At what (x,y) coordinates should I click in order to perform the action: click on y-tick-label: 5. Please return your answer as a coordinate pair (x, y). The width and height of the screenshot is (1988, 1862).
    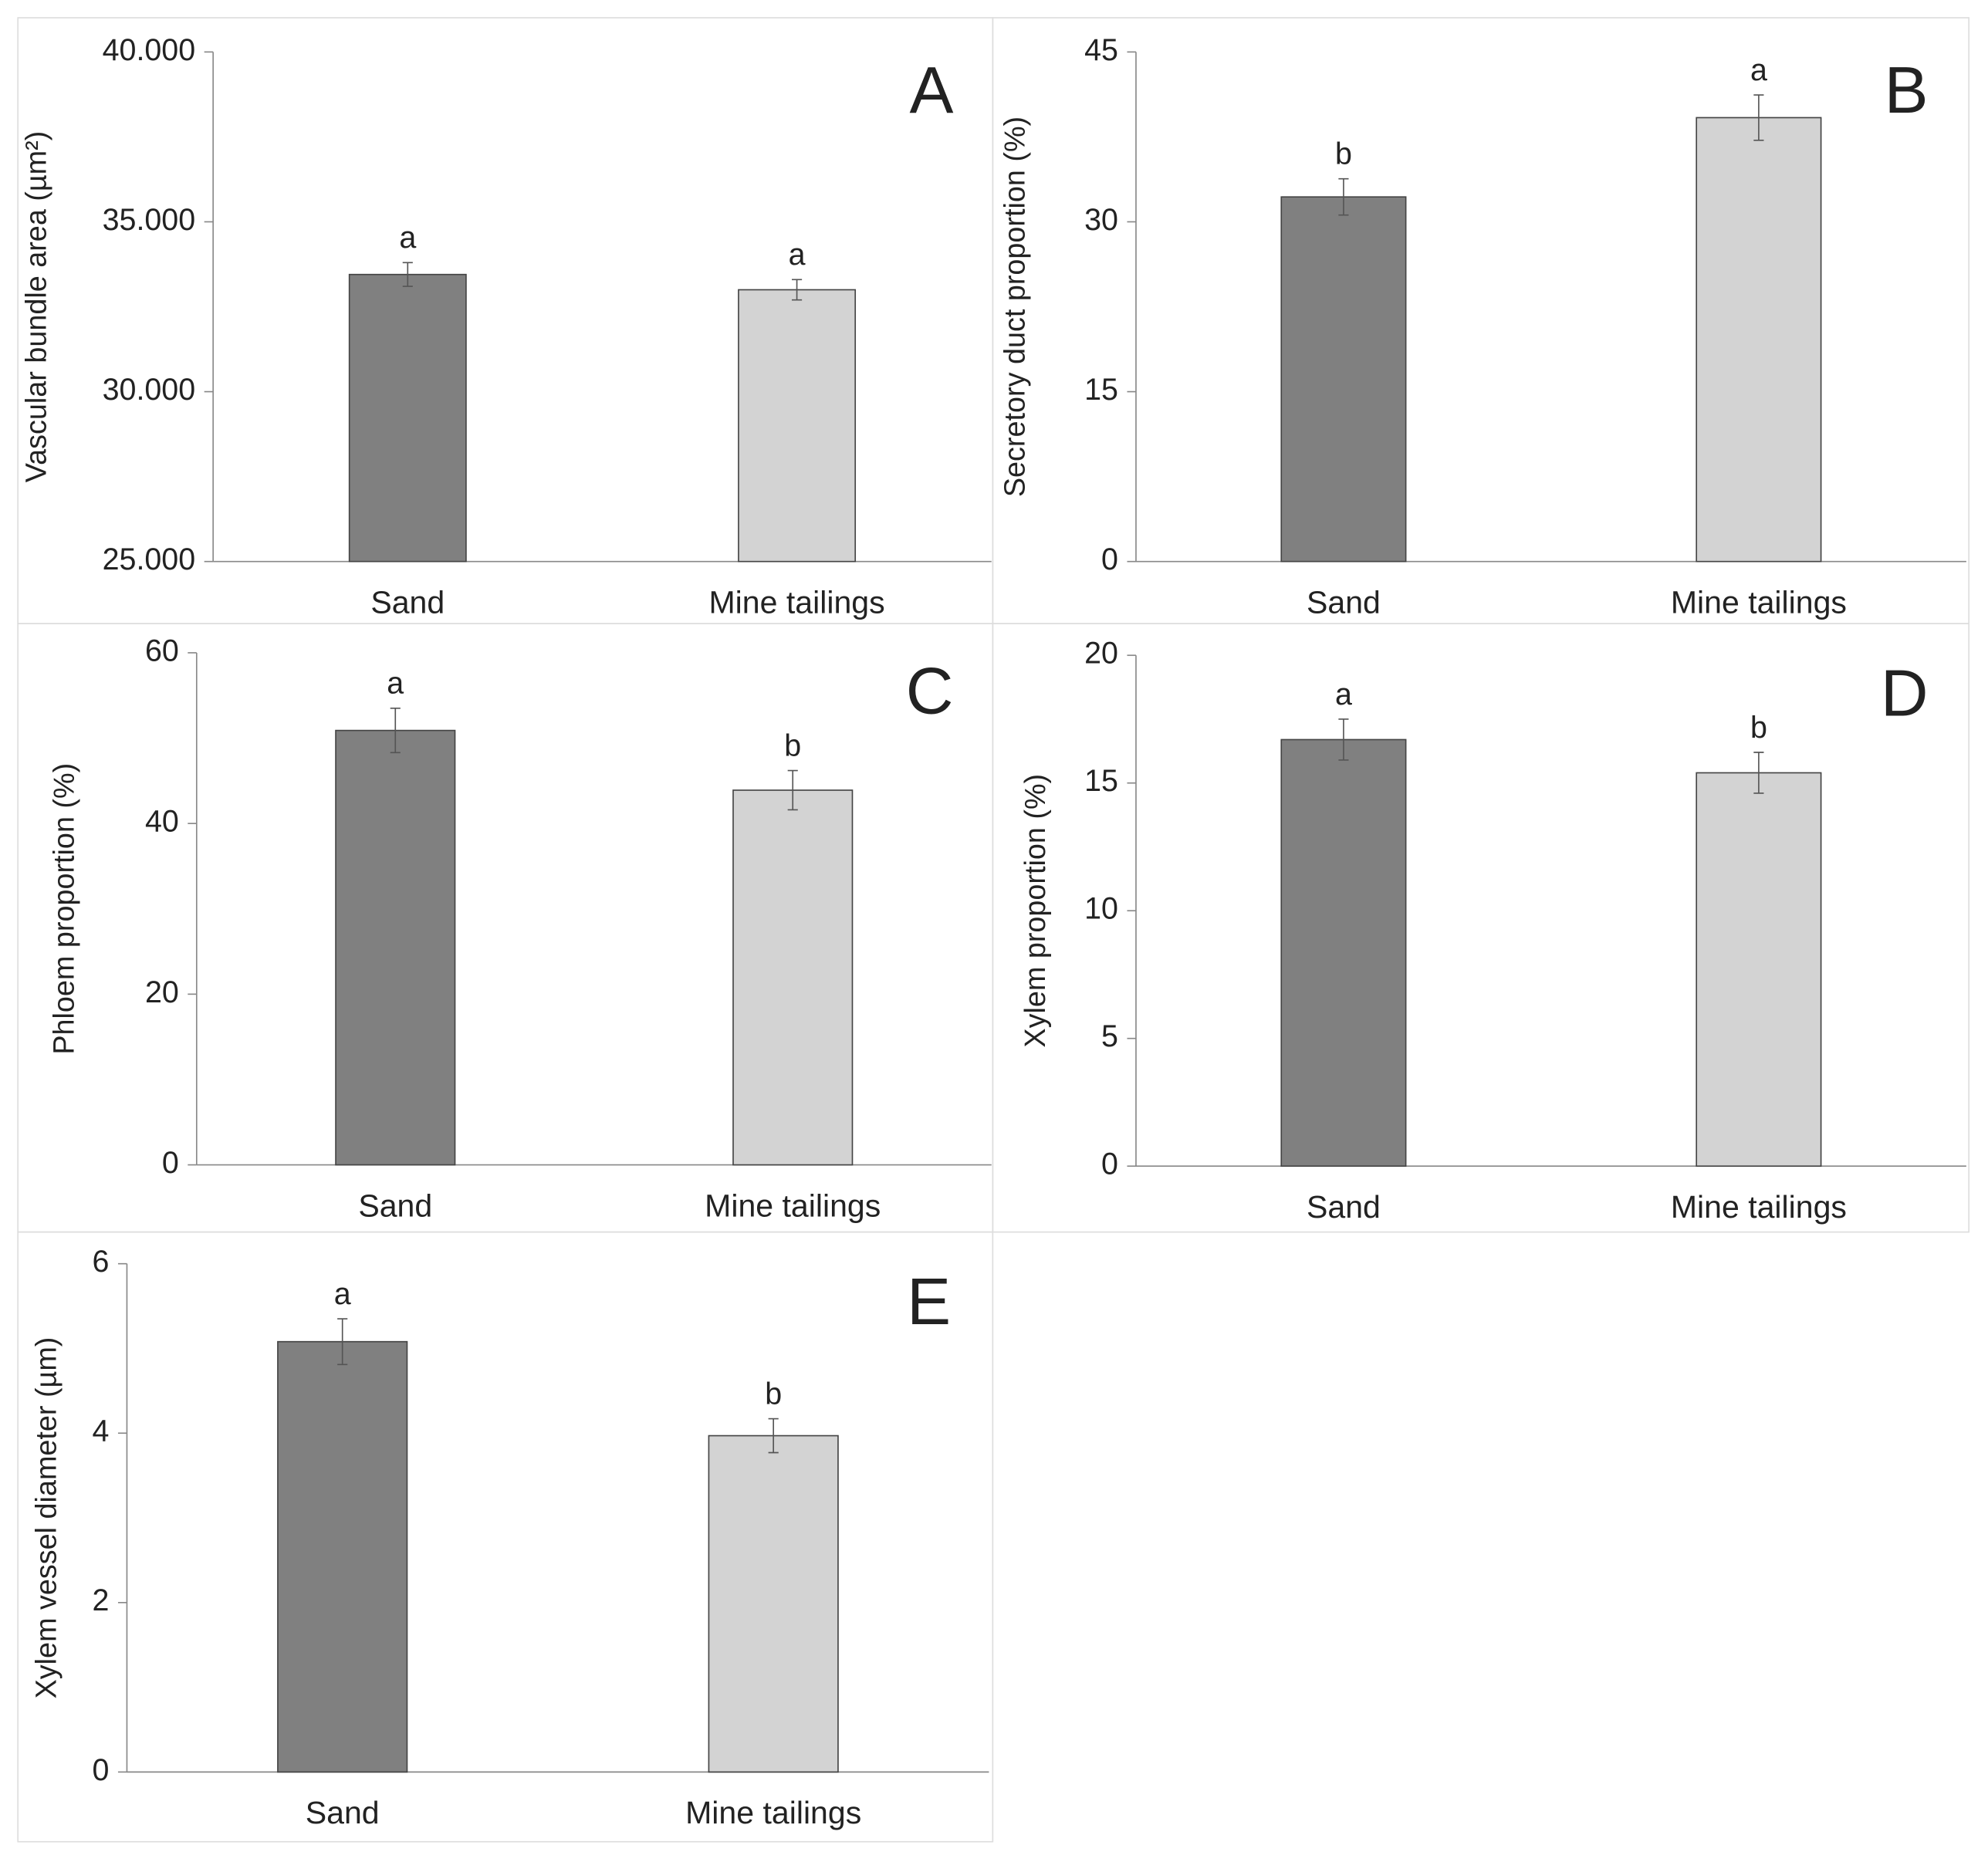
    Looking at the image, I should click on (1109, 1036).